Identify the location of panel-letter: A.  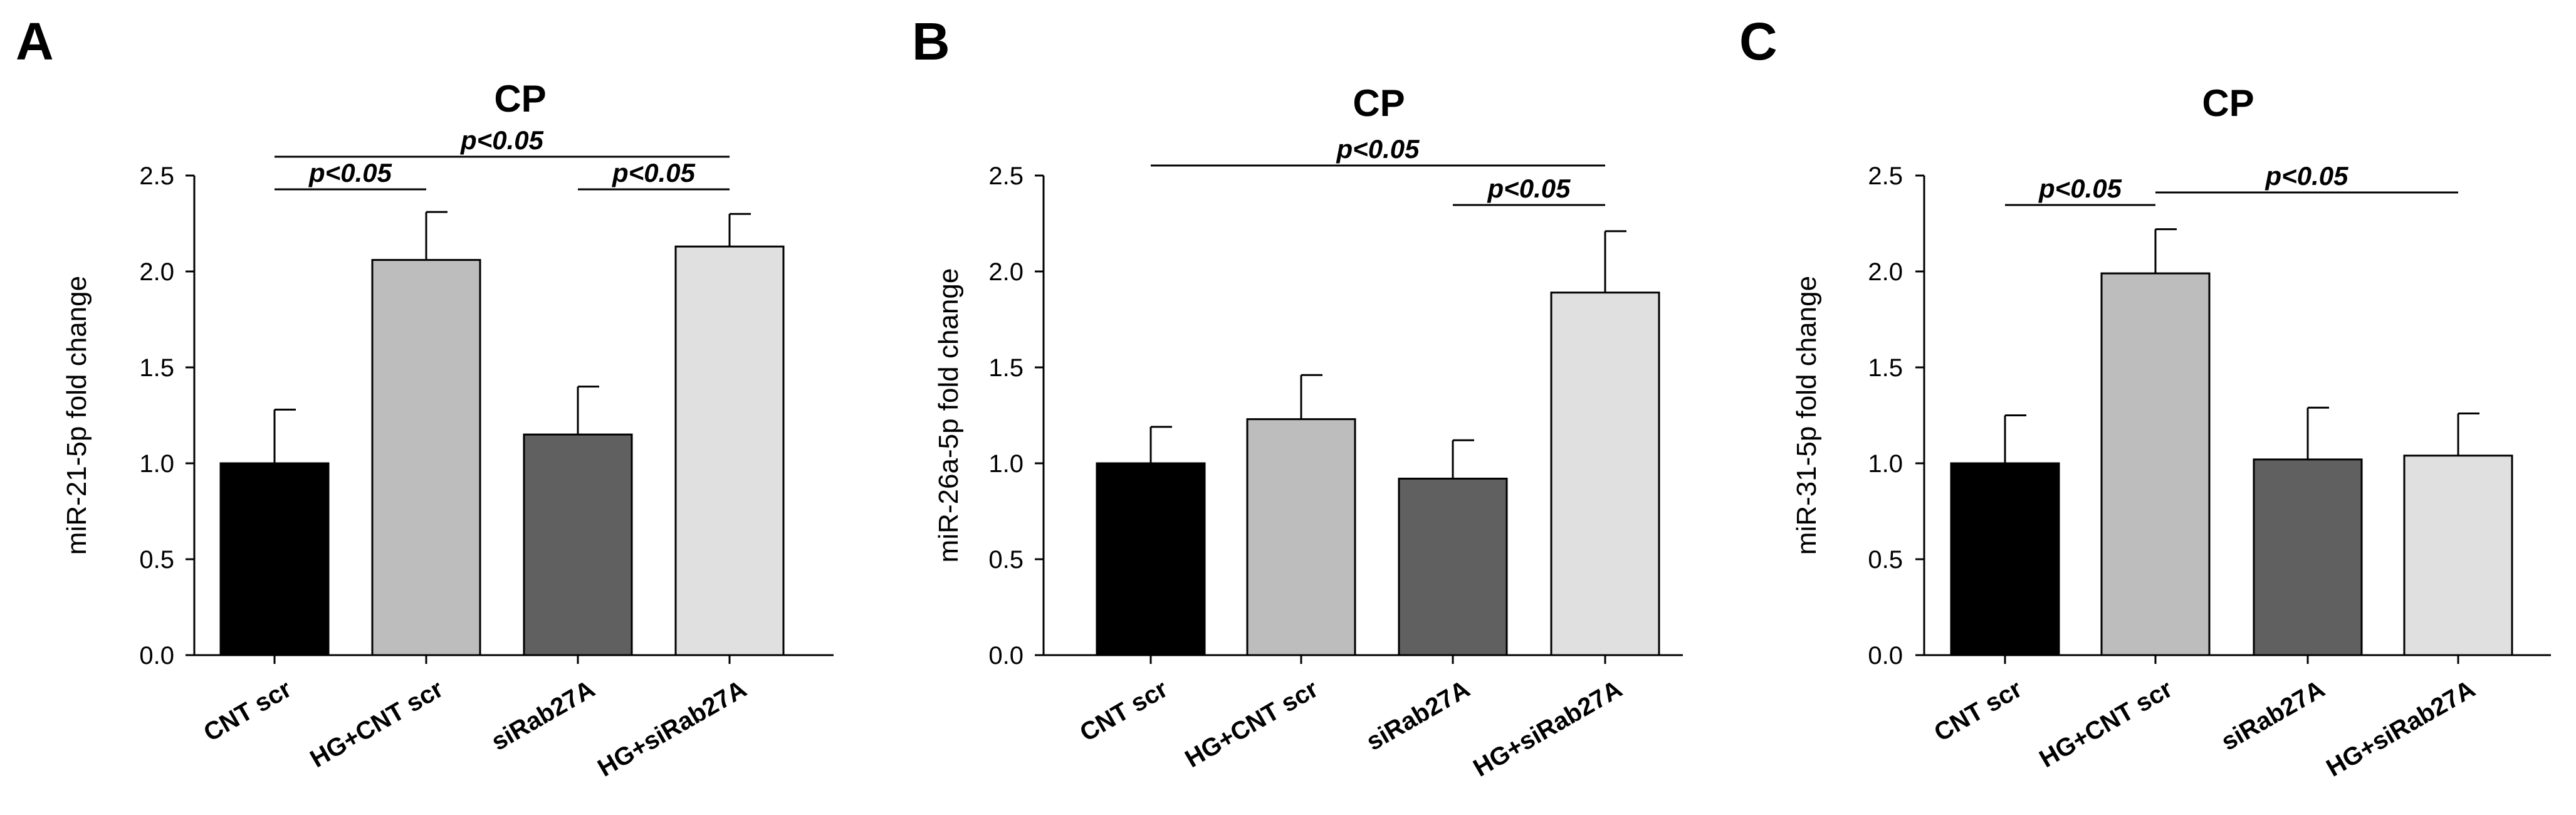
(35, 41).